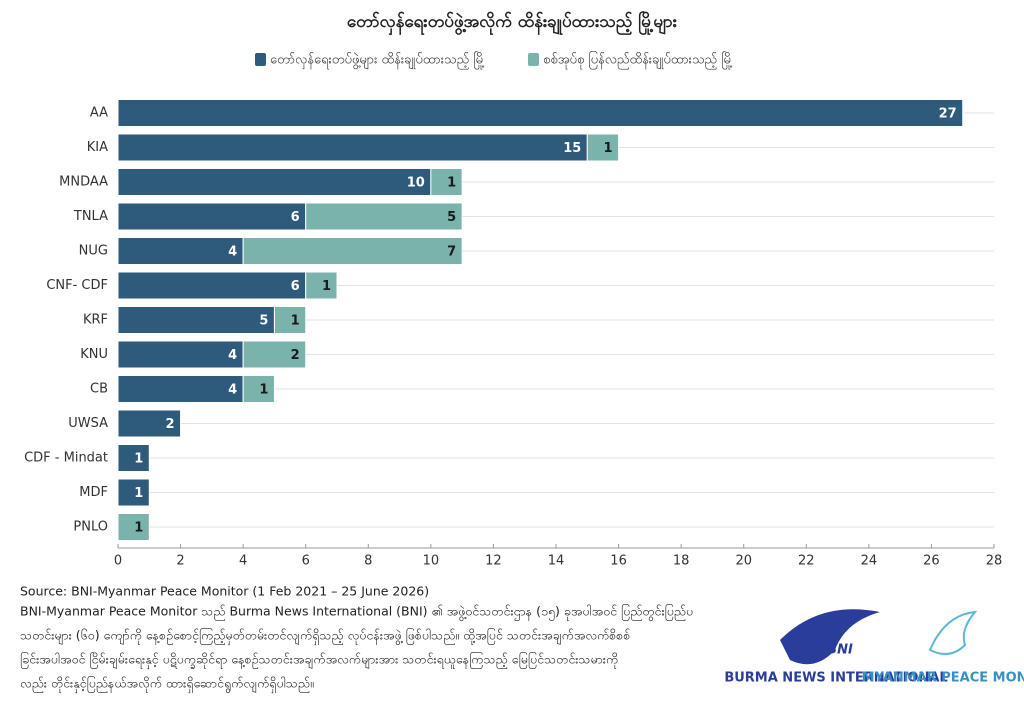 This screenshot has width=1024, height=723. What do you see at coordinates (99, 113) in the screenshot?
I see `y-tick-label: AA` at bounding box center [99, 113].